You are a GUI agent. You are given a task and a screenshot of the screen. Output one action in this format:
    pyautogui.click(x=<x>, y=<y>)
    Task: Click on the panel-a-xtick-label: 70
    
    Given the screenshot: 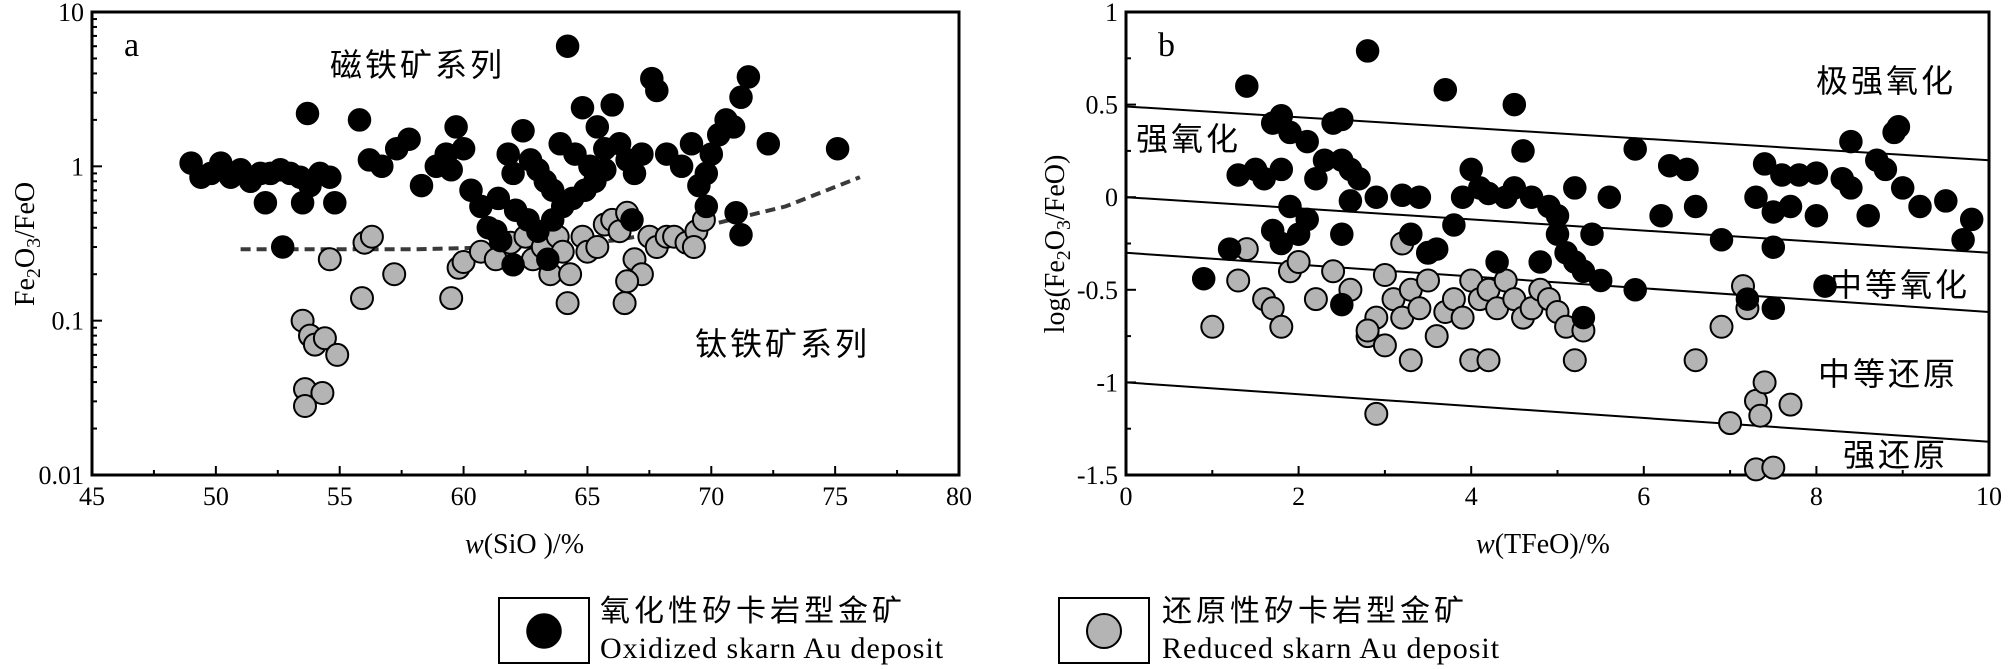 What is the action you would take?
    pyautogui.click(x=711, y=496)
    